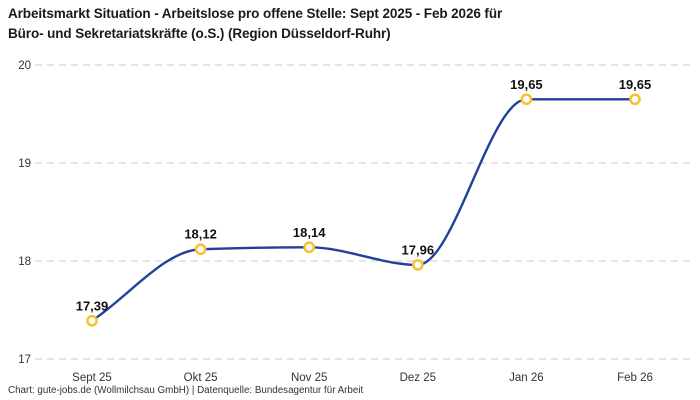 The width and height of the screenshot is (700, 400). What do you see at coordinates (24, 360) in the screenshot?
I see `y-tick-label: 17` at bounding box center [24, 360].